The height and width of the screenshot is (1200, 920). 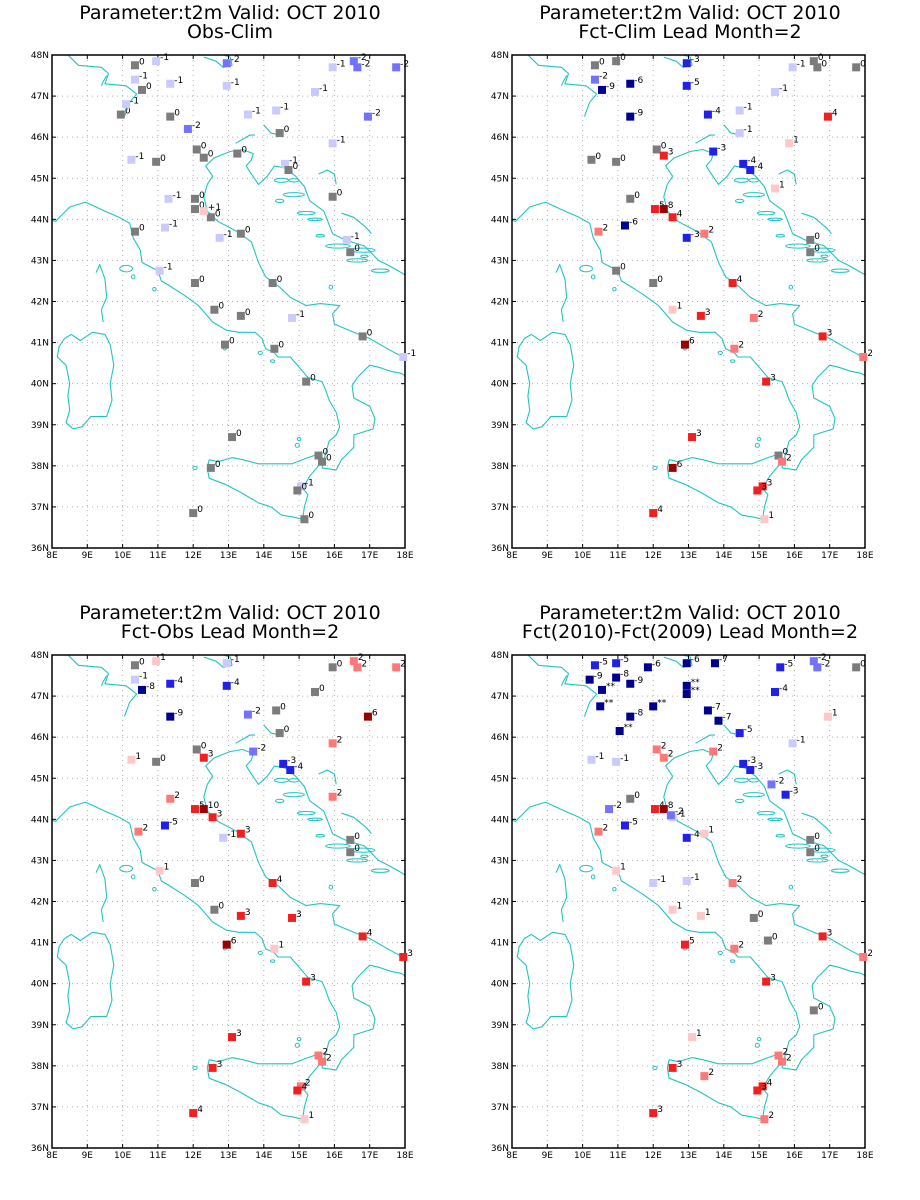 I want to click on station-value: 10, so click(x=214, y=806).